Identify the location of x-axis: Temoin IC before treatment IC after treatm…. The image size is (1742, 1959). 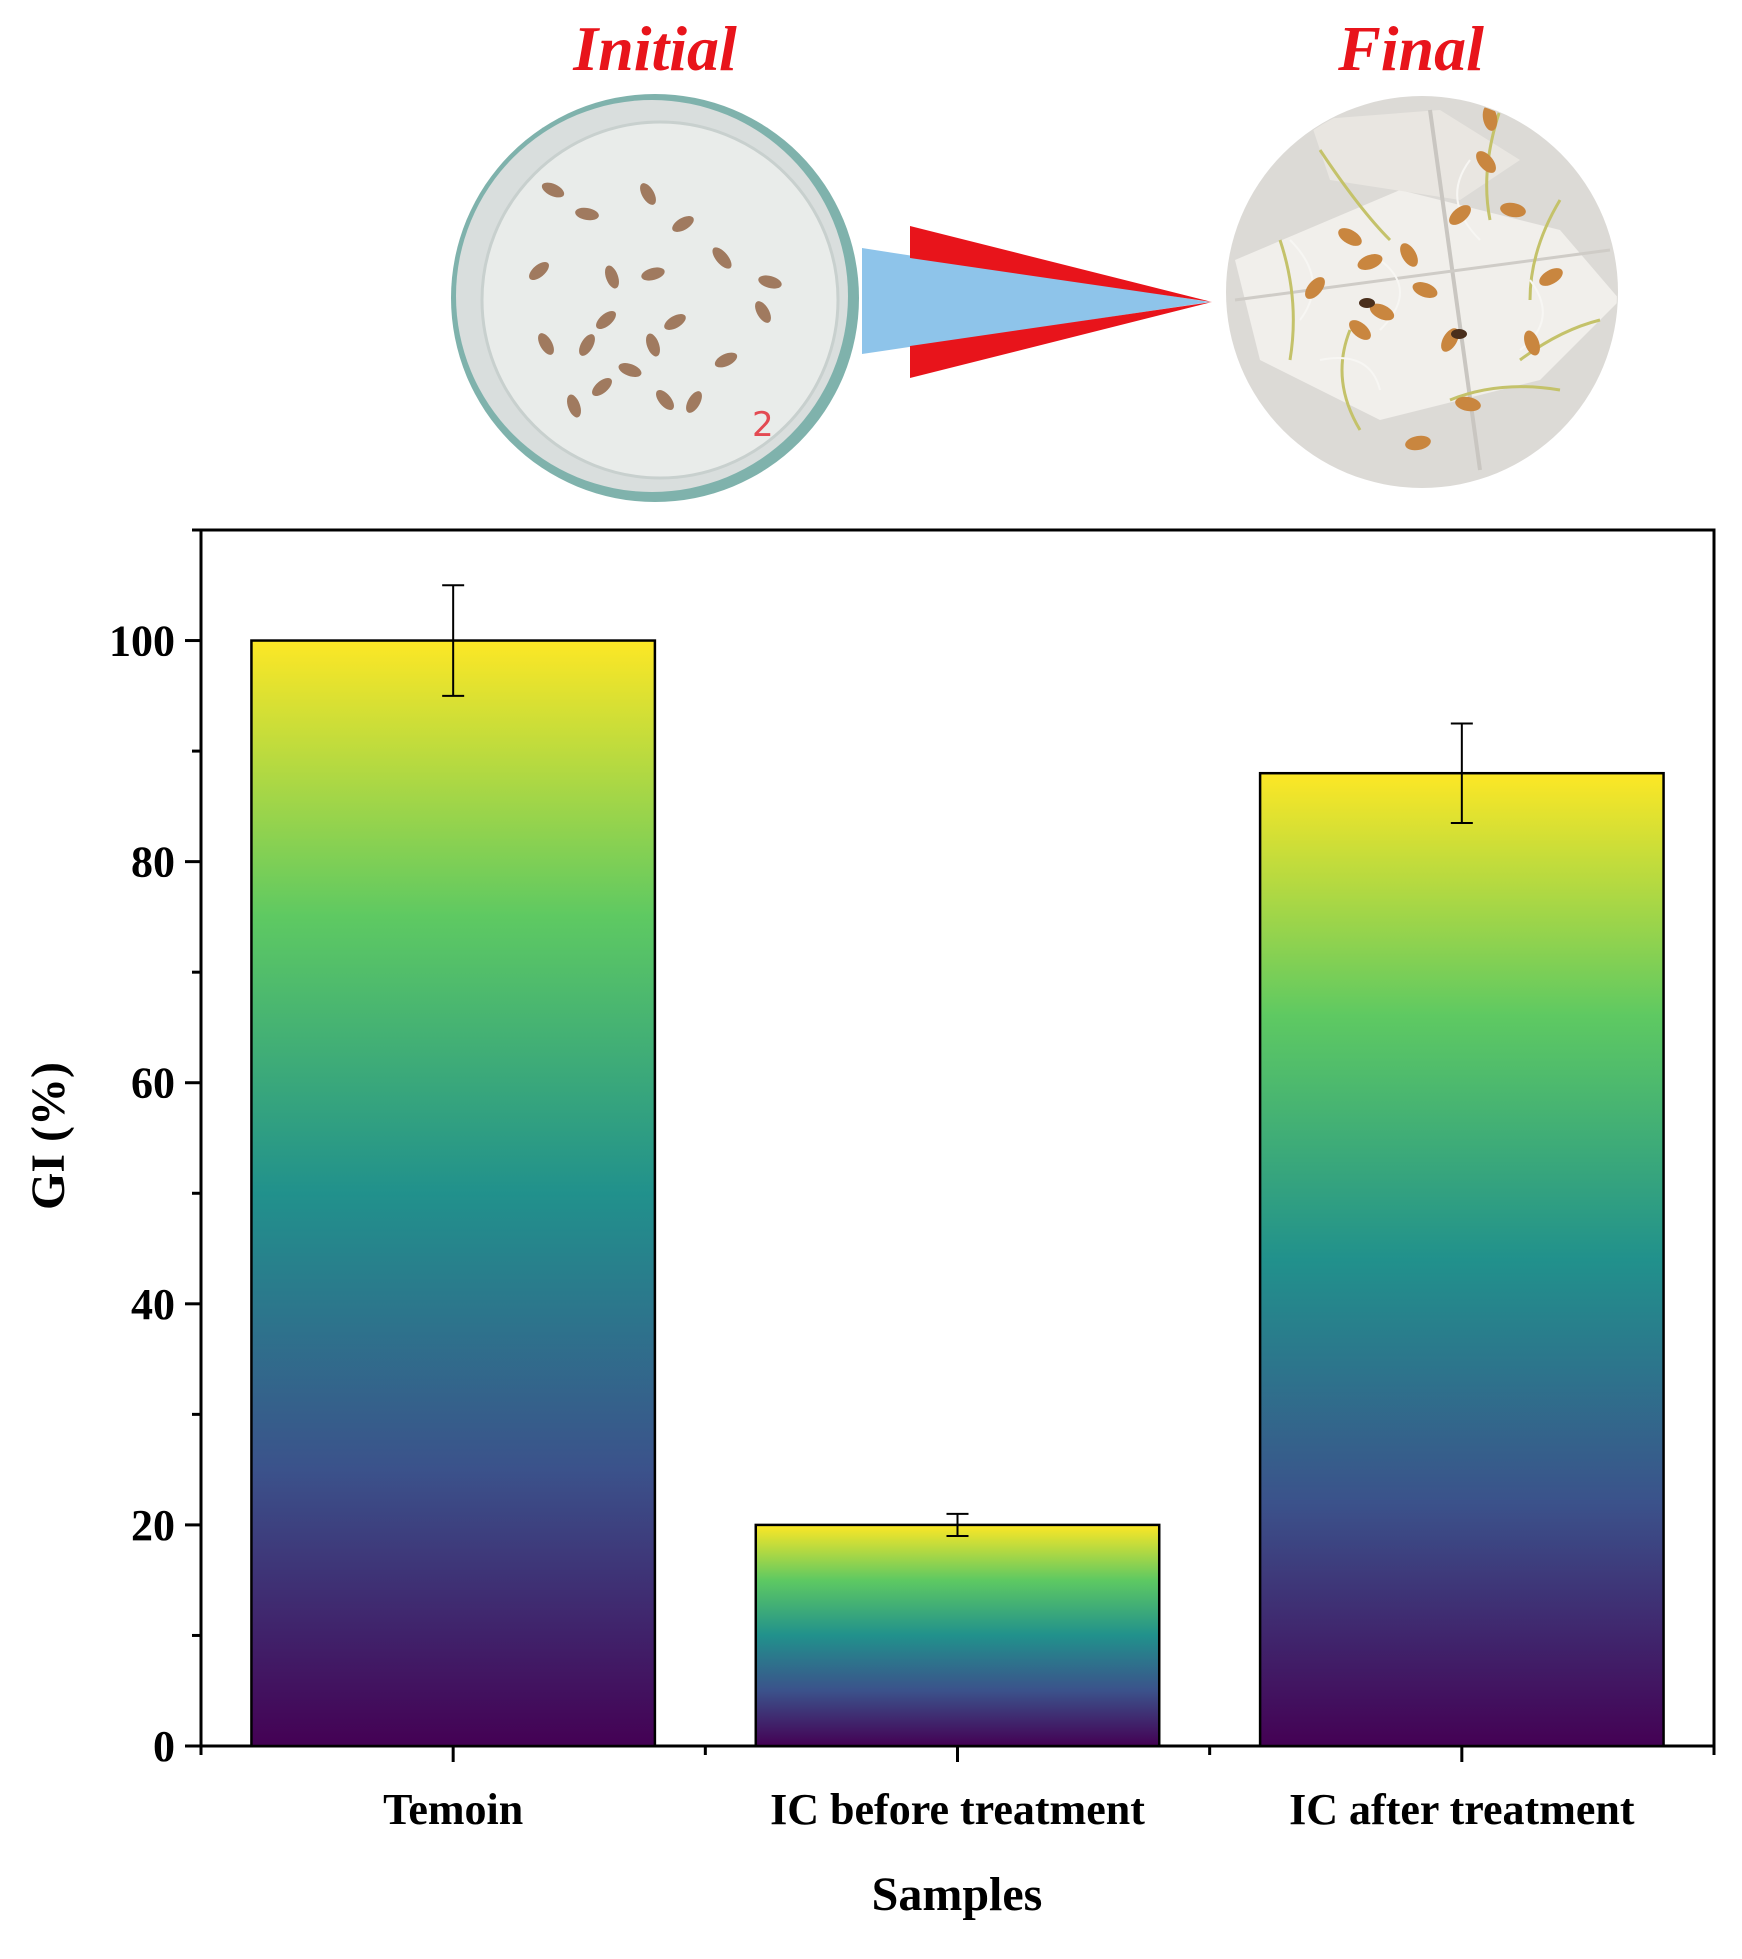
(957, 1790).